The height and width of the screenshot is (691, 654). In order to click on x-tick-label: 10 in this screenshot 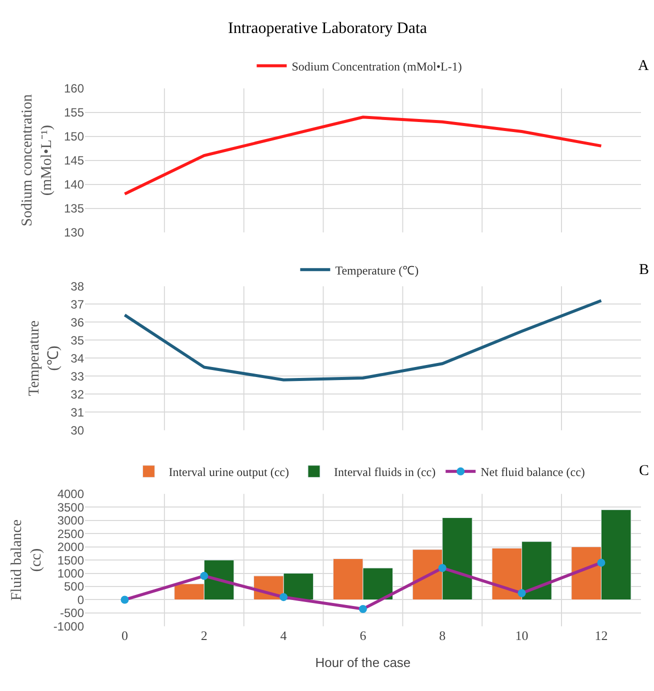, I will do `click(521, 636)`.